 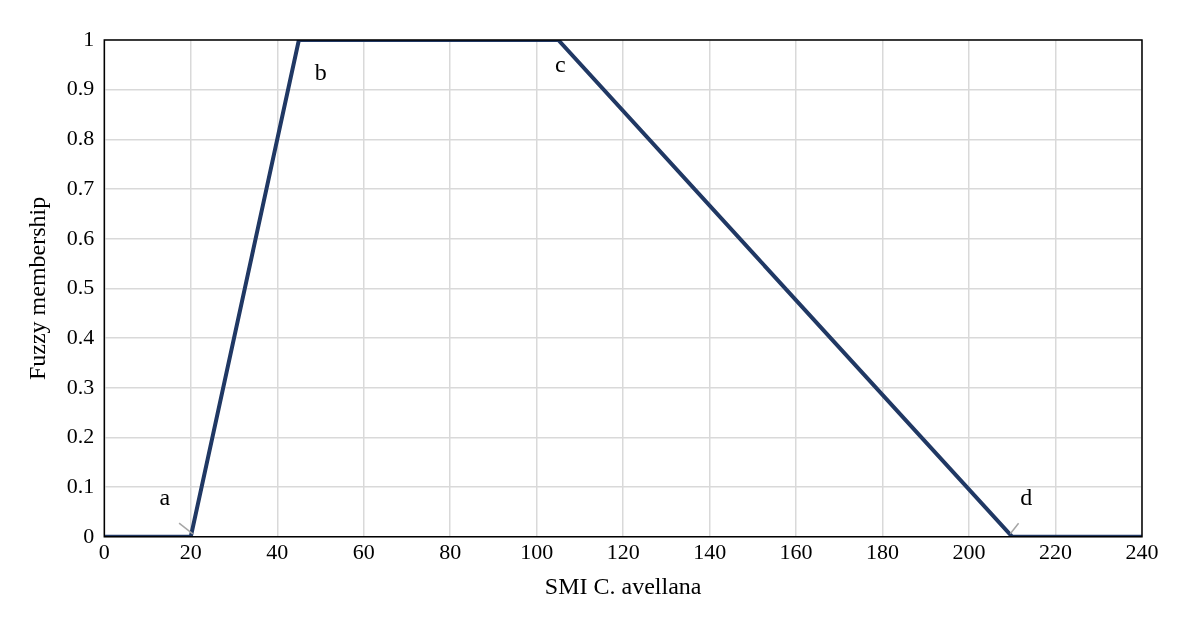 What do you see at coordinates (363, 551) in the screenshot?
I see `x-tick-label: 60` at bounding box center [363, 551].